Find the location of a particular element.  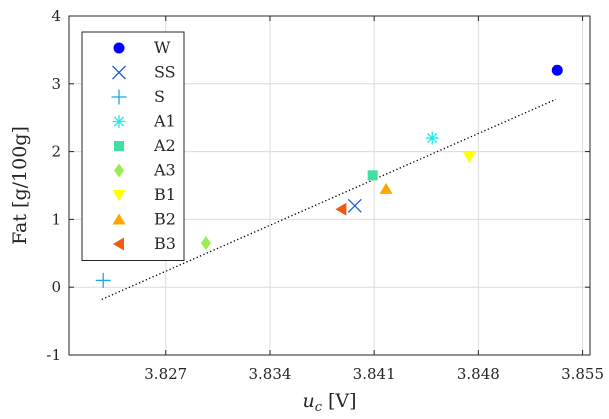

y-tick-label: -1 is located at coordinates (53, 355).